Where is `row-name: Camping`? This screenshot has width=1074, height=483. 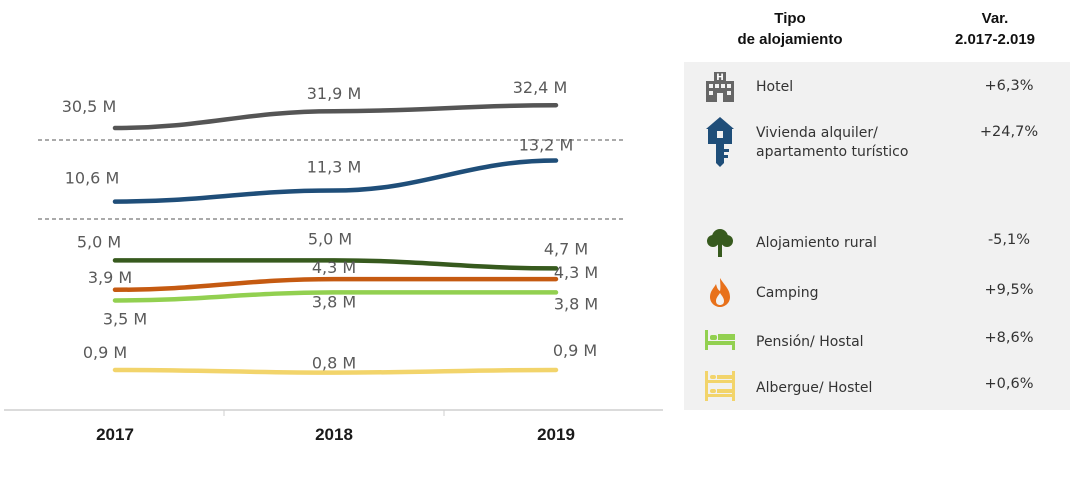
row-name: Camping is located at coordinates (787, 293).